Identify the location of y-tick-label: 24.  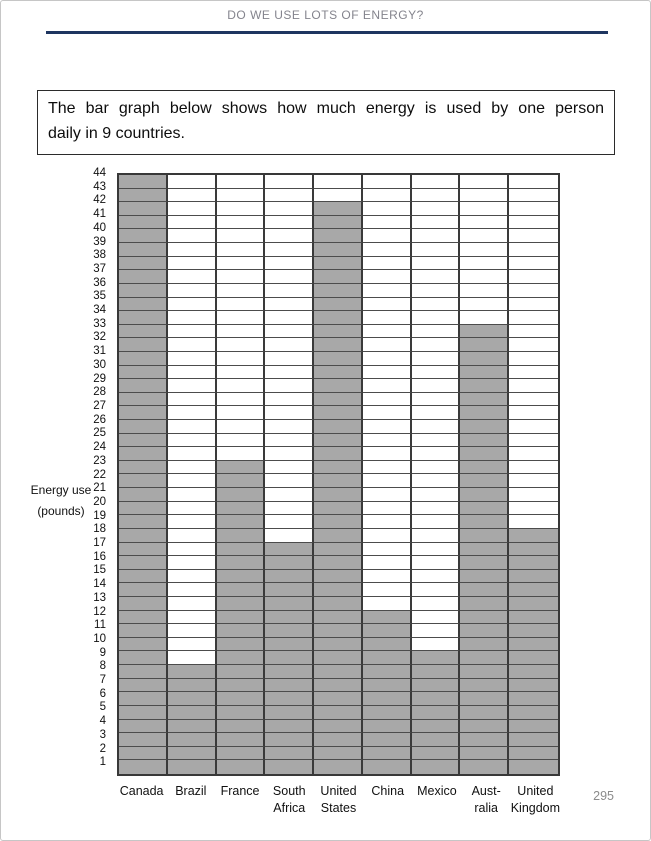
(99, 447).